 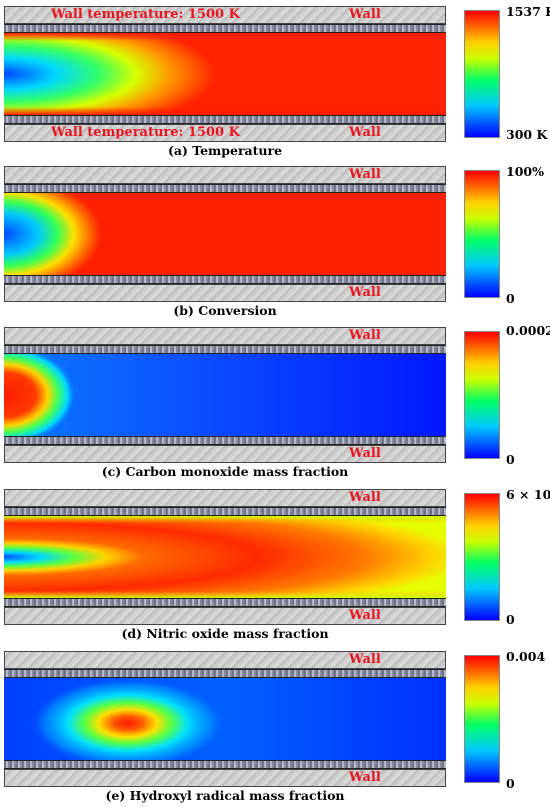 What do you see at coordinates (528, 330) in the screenshot?
I see `colorbar-max-label: 0.0002` at bounding box center [528, 330].